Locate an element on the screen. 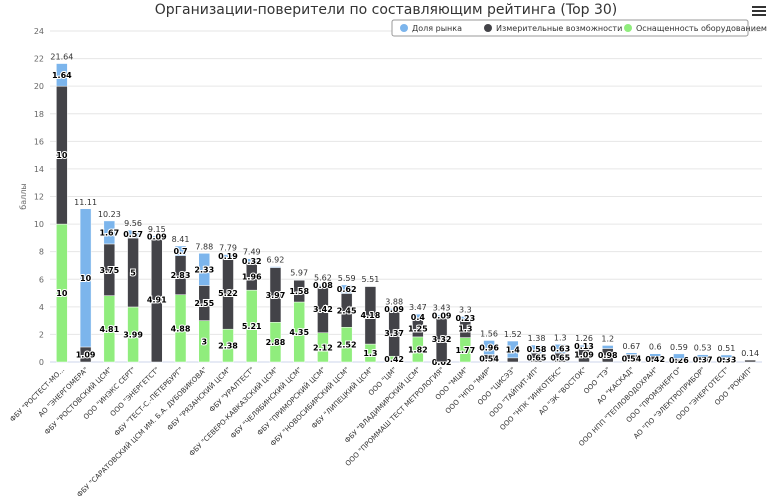 The image size is (772, 500). total-label: 0.53 is located at coordinates (703, 348).